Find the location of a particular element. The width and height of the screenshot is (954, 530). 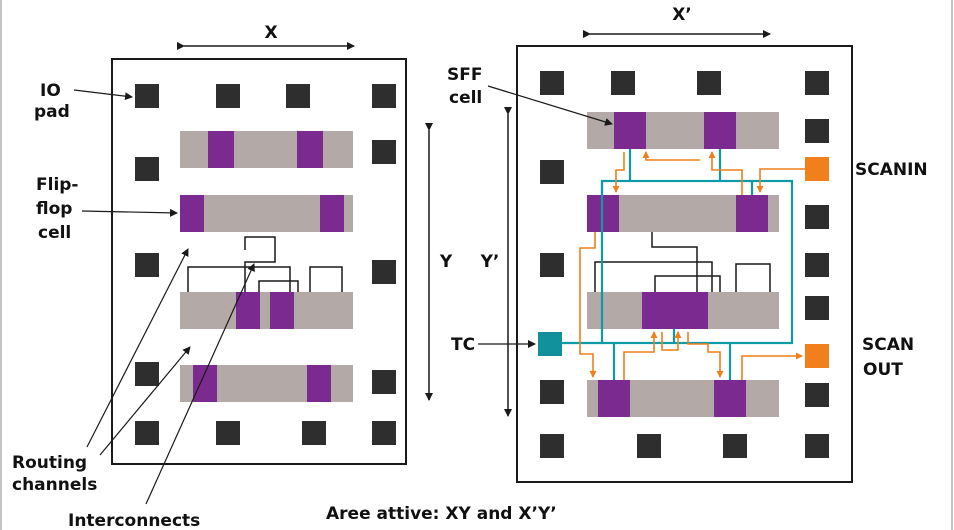

right-interconnects is located at coordinates (682, 262).